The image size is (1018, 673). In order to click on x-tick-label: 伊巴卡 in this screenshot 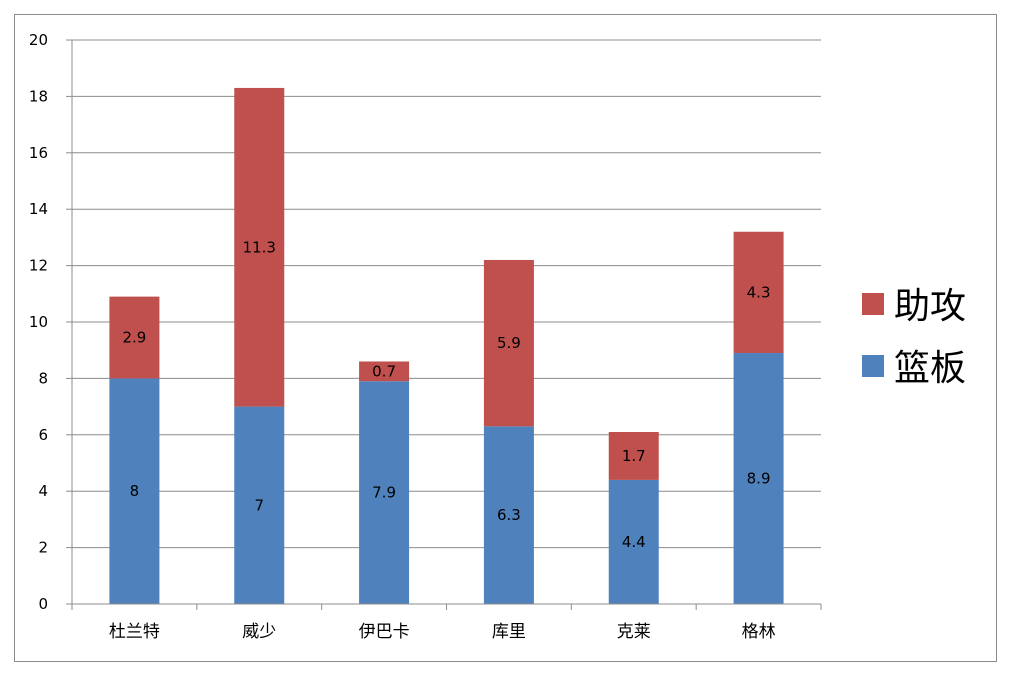, I will do `click(384, 632)`.